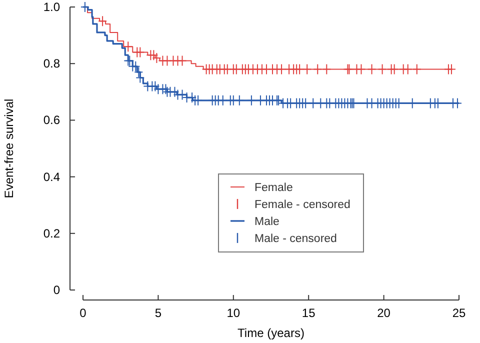 The image size is (480, 343). What do you see at coordinates (295, 238) in the screenshot?
I see `legend-label: Male - censored` at bounding box center [295, 238].